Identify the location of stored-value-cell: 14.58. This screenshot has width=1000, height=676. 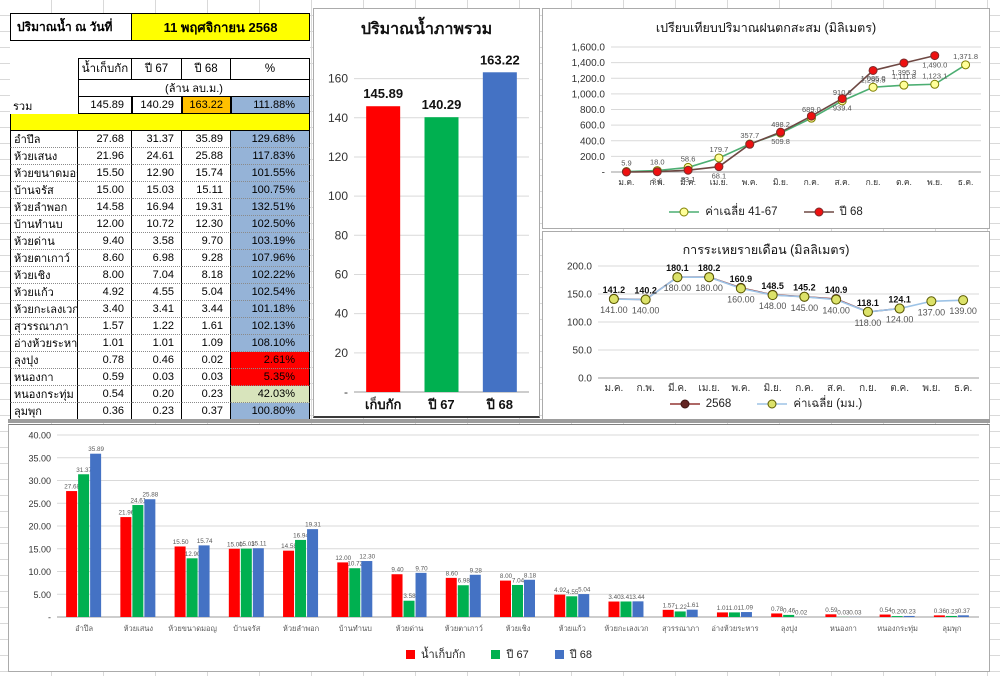
(105, 207).